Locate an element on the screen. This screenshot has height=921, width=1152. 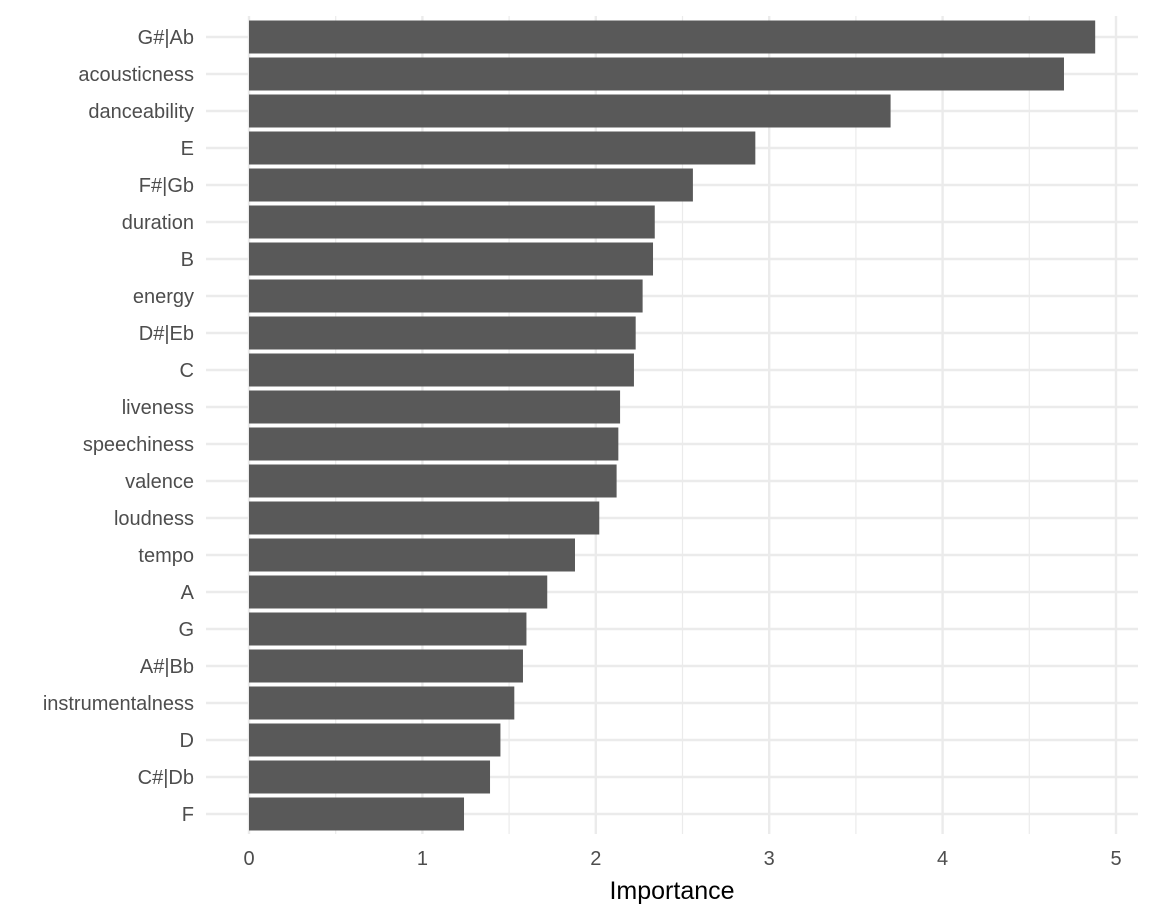
y-tick-label: liveness is located at coordinates (158, 408).